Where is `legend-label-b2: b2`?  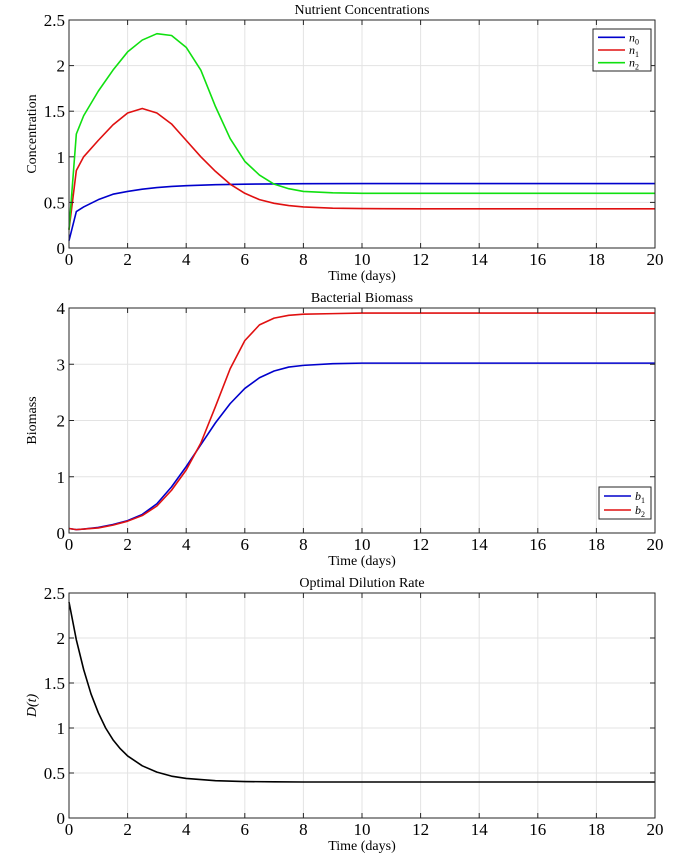
legend-label-b2: b2 is located at coordinates (640, 511).